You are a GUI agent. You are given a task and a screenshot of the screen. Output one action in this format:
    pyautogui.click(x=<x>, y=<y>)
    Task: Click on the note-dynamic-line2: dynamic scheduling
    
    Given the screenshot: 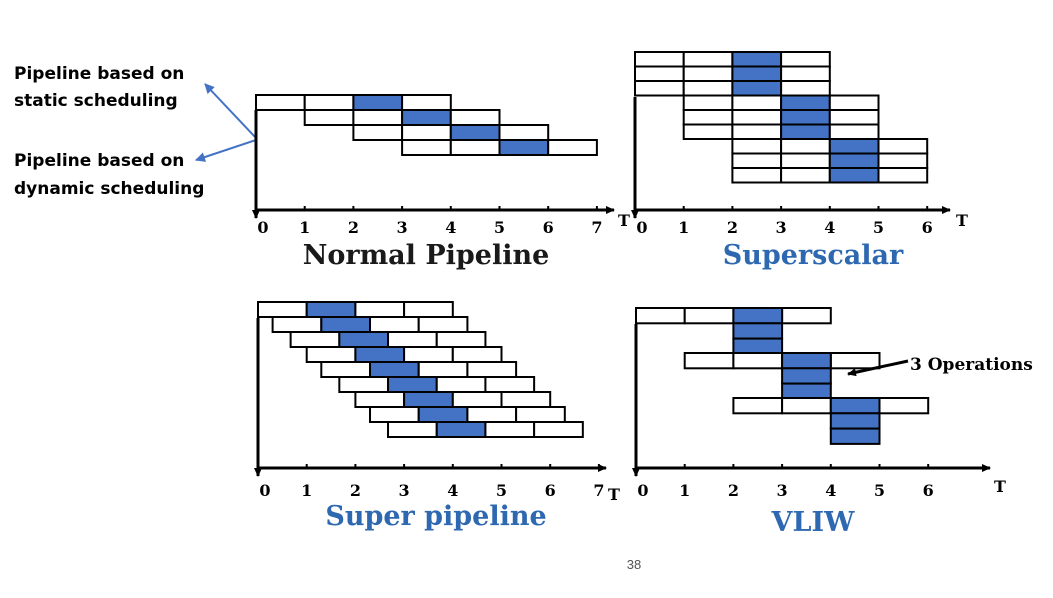 What is the action you would take?
    pyautogui.click(x=109, y=189)
    